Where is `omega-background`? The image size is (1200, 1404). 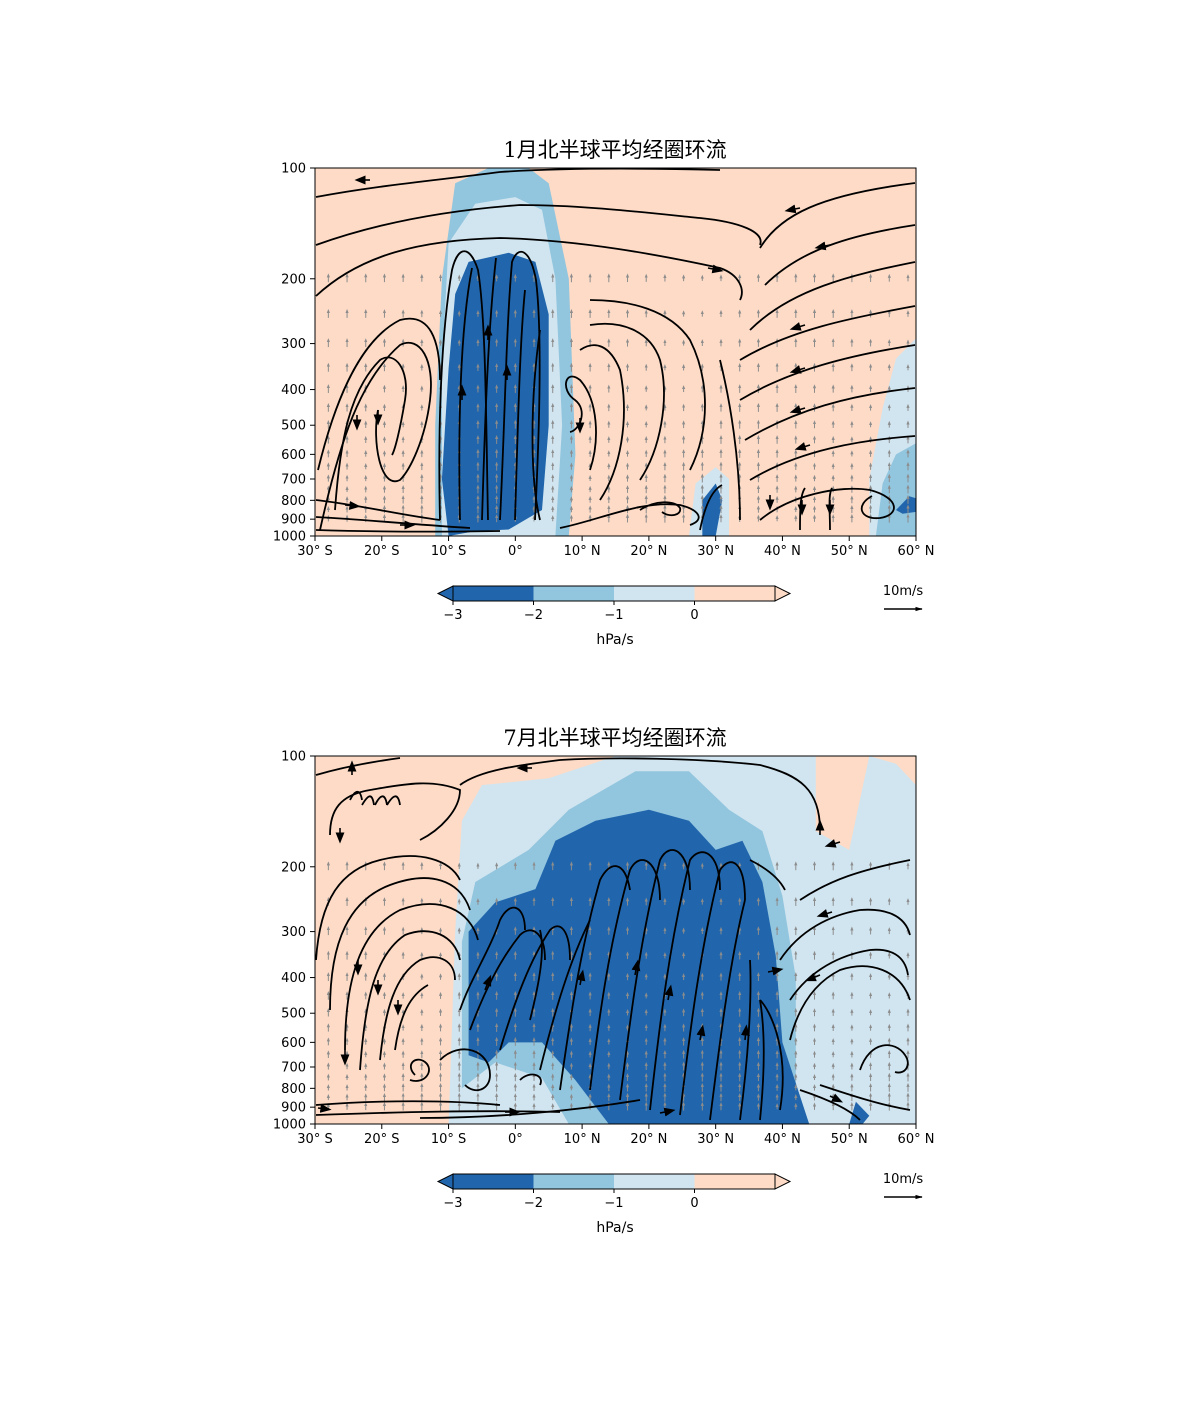
omega-background is located at coordinates (615, 352).